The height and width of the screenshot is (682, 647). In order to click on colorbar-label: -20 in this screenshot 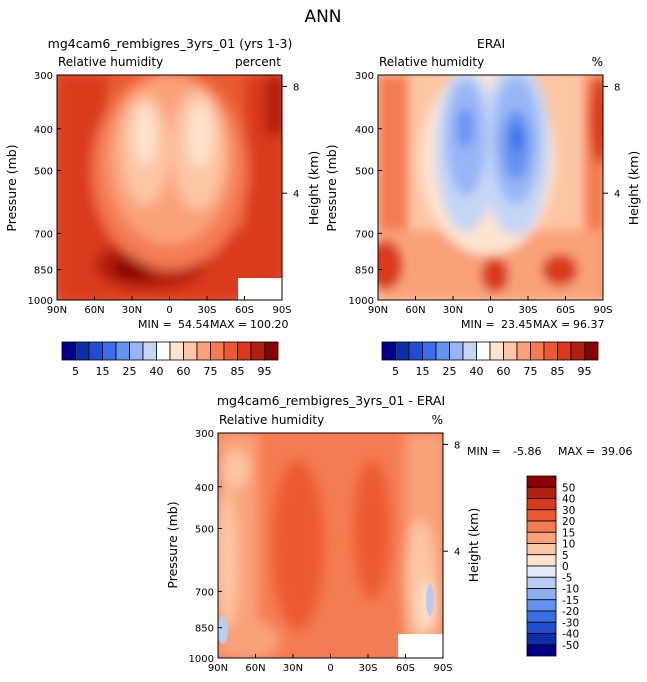, I will do `click(570, 612)`.